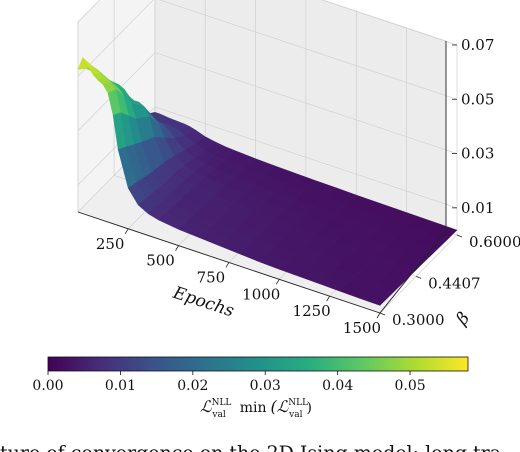 The image size is (520, 452). What do you see at coordinates (206, 406) in the screenshot?
I see `colorbar-label-script: ℒ` at bounding box center [206, 406].